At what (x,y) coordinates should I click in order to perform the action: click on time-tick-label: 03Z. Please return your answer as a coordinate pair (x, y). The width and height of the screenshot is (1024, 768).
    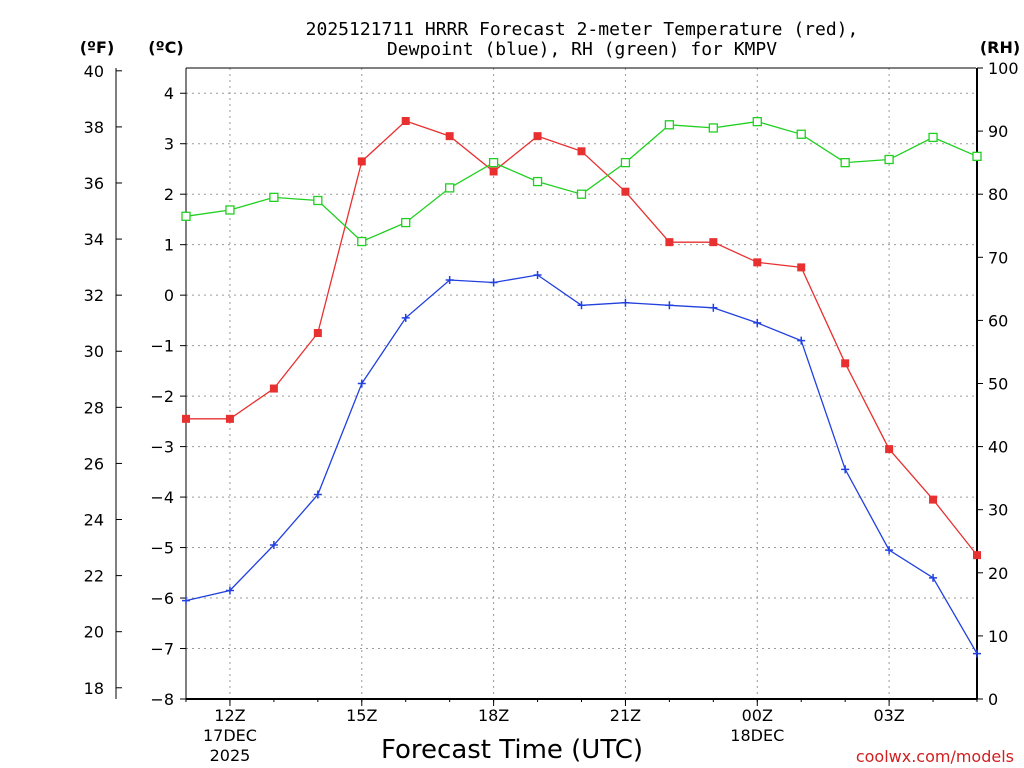
    Looking at the image, I should click on (888, 715).